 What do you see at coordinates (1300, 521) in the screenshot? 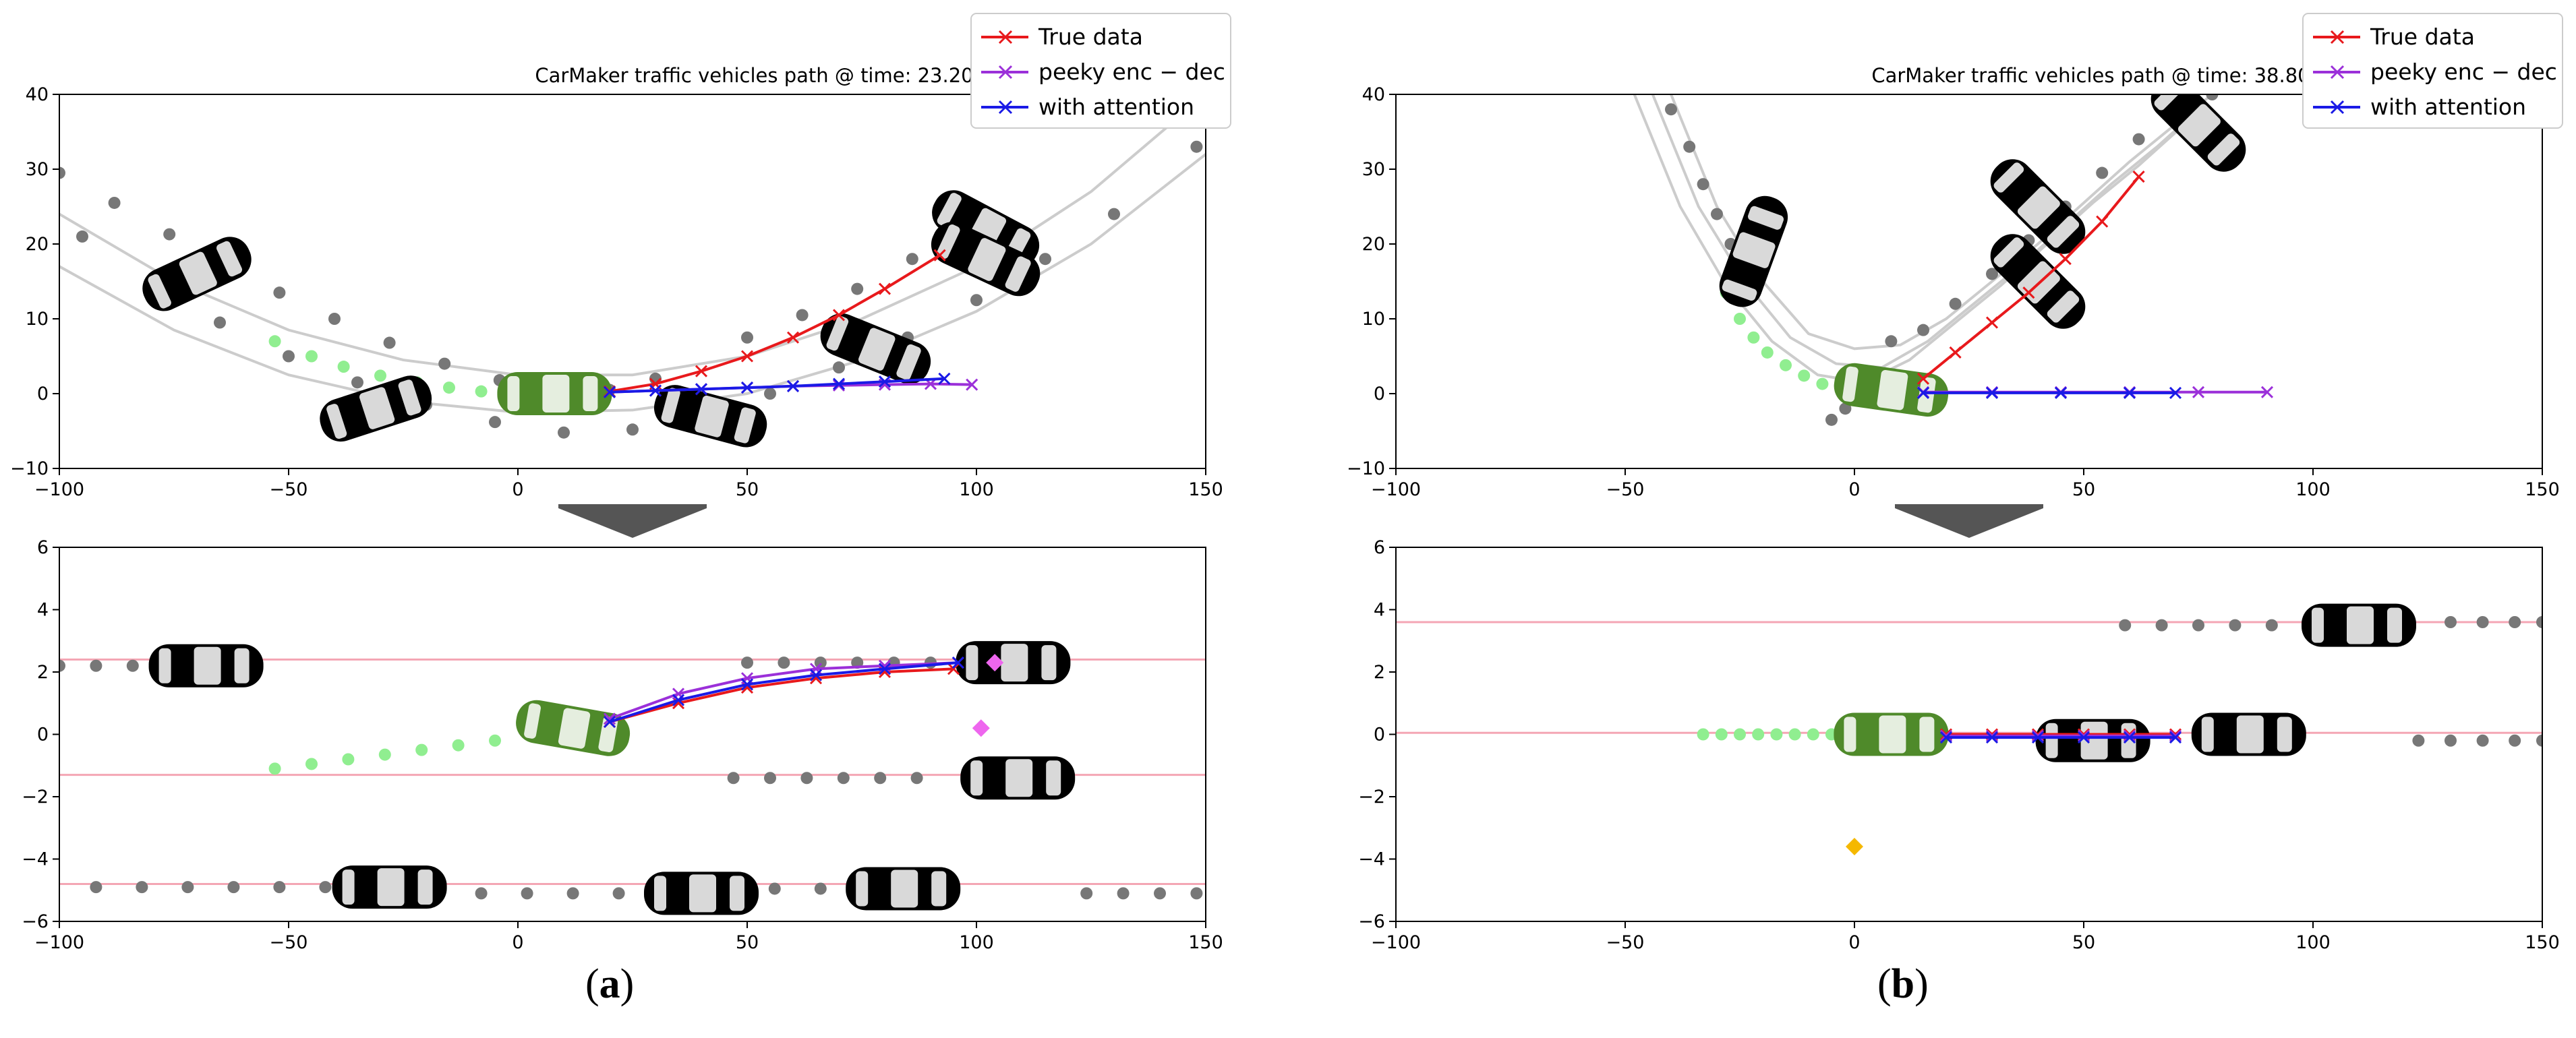
I see `arrows-layer` at bounding box center [1300, 521].